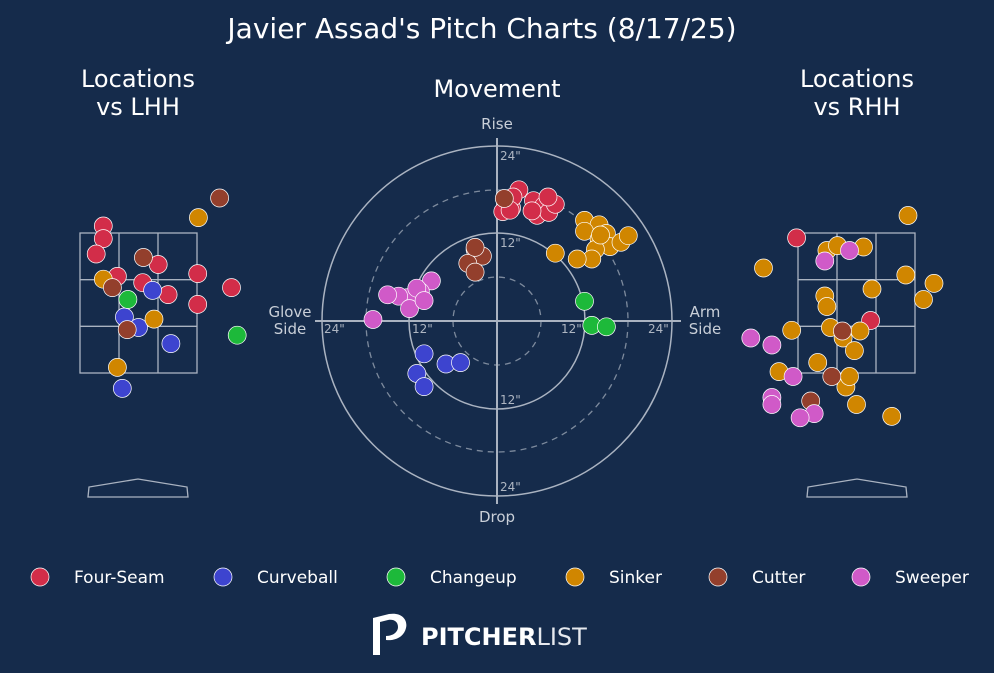 Image resolution: width=994 pixels, height=673 pixels. Describe the element at coordinates (473, 578) in the screenshot. I see `legend-label-changeup: Changeup` at that location.